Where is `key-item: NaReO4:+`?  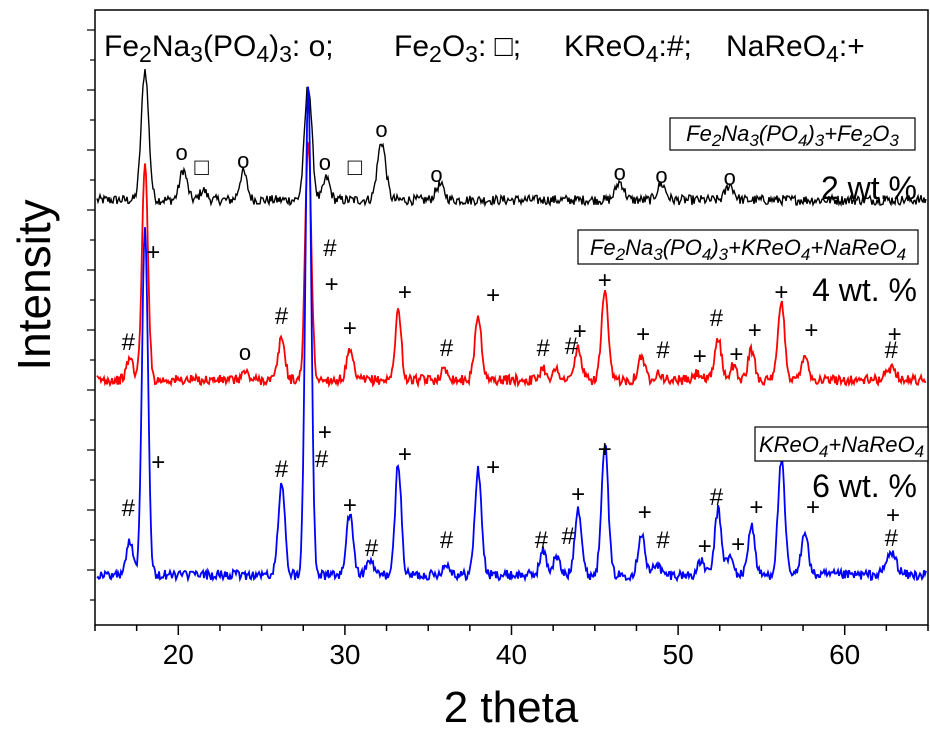 key-item: NaReO4:+ is located at coordinates (795, 48).